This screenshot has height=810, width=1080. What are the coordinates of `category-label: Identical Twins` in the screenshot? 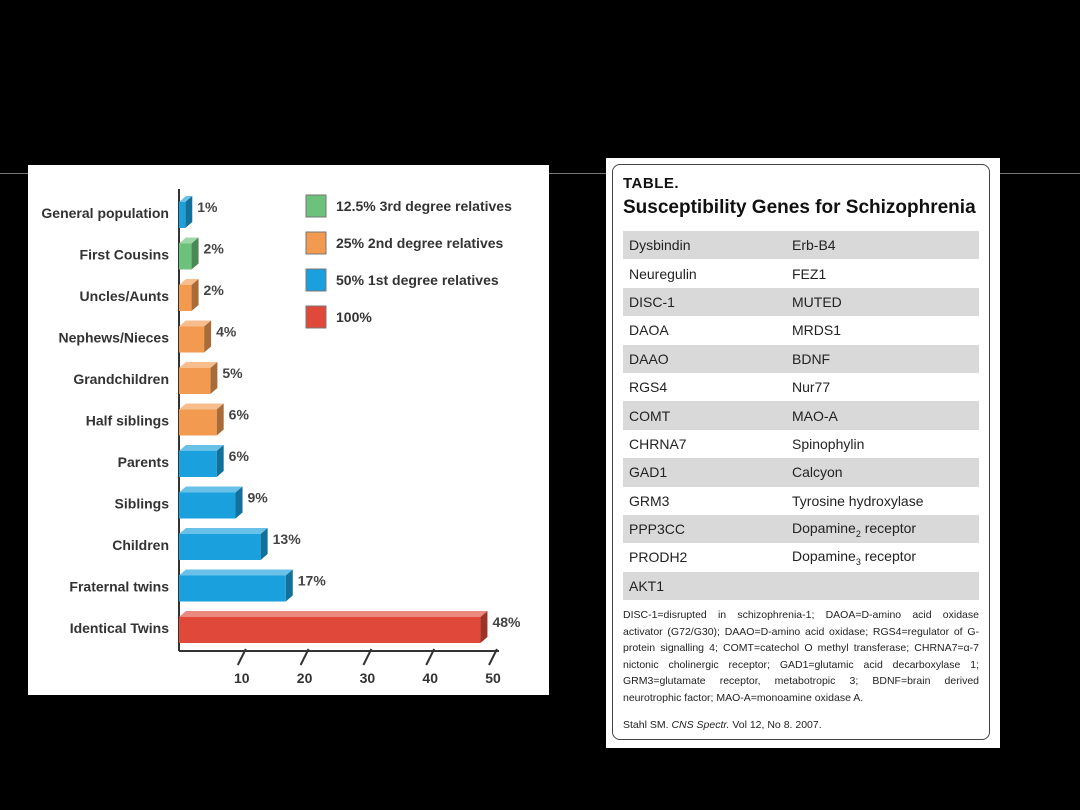 It's located at (120, 628).